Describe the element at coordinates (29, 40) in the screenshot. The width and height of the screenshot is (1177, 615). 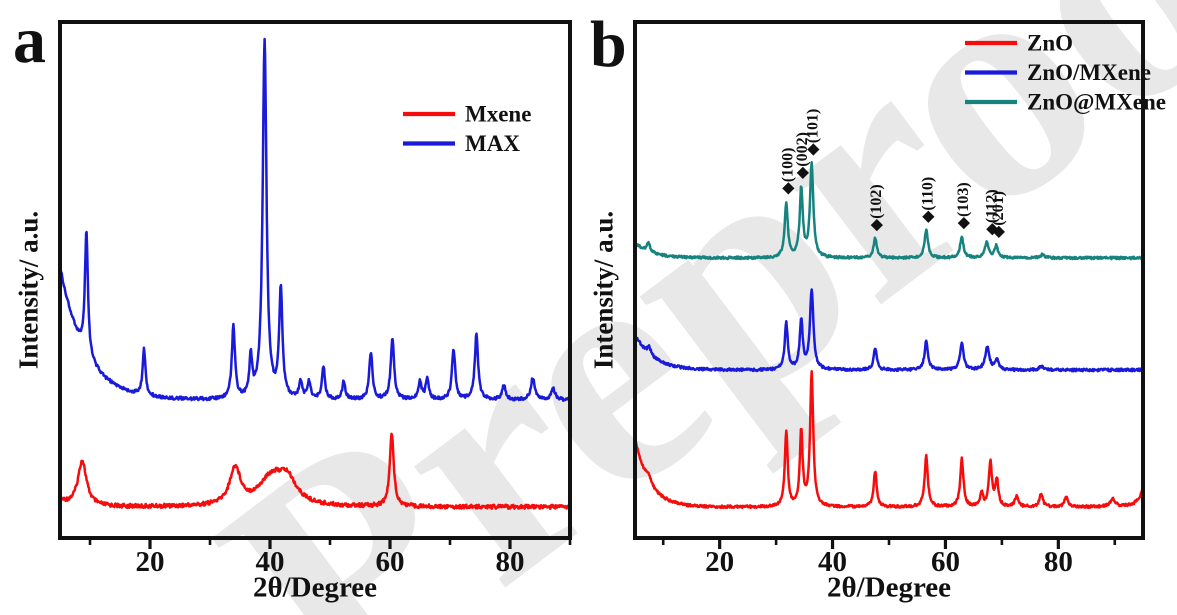
I see `panel-a-letter: a` at that location.